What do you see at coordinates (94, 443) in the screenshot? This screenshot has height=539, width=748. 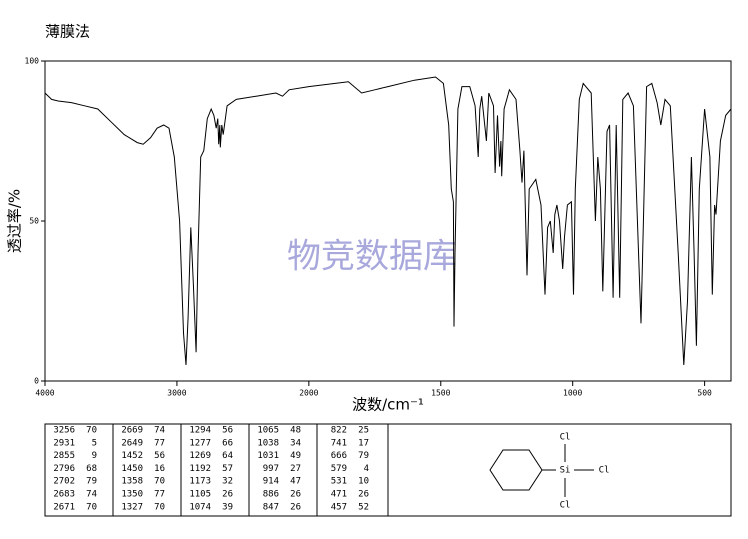 I see `peak-transmittance: 5` at bounding box center [94, 443].